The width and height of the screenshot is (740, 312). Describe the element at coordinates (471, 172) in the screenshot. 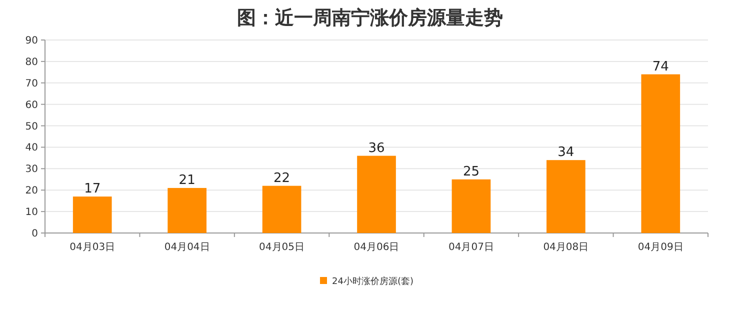

I see `data-label: 25` at that location.